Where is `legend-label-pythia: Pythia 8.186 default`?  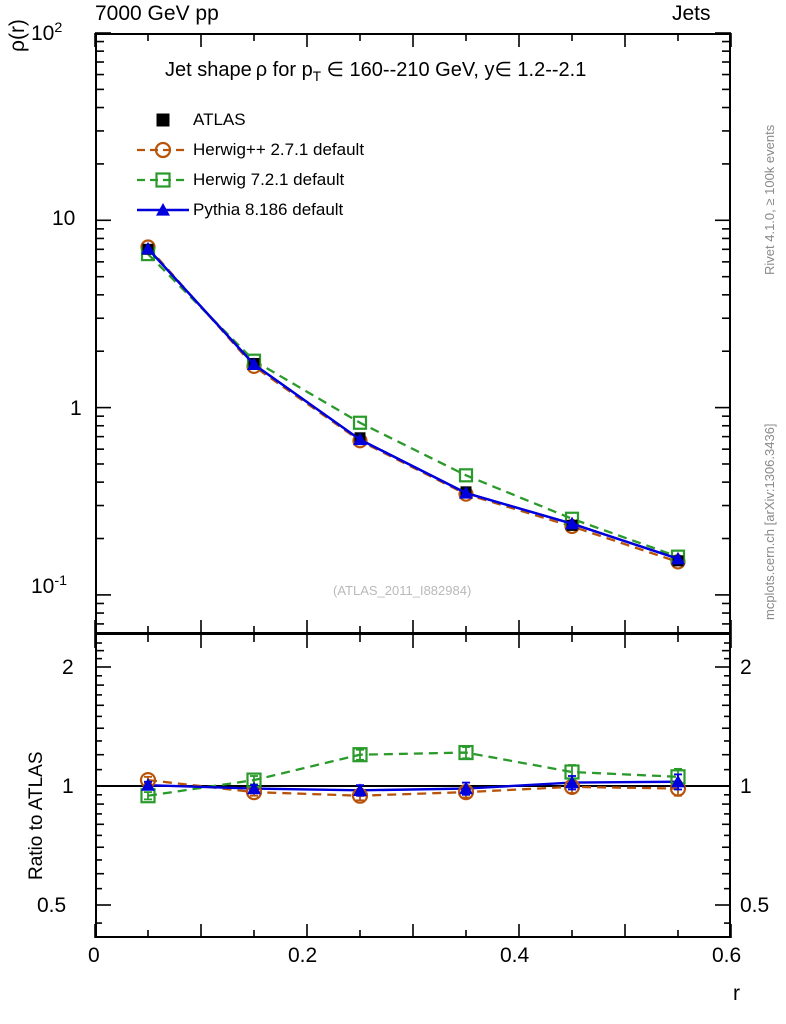 legend-label-pythia: Pythia 8.186 default is located at coordinates (268, 209).